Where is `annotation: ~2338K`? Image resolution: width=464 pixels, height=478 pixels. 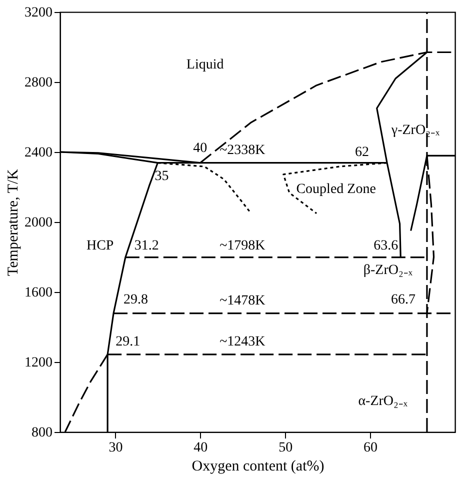
annotation: ~2338K is located at coordinates (243, 150).